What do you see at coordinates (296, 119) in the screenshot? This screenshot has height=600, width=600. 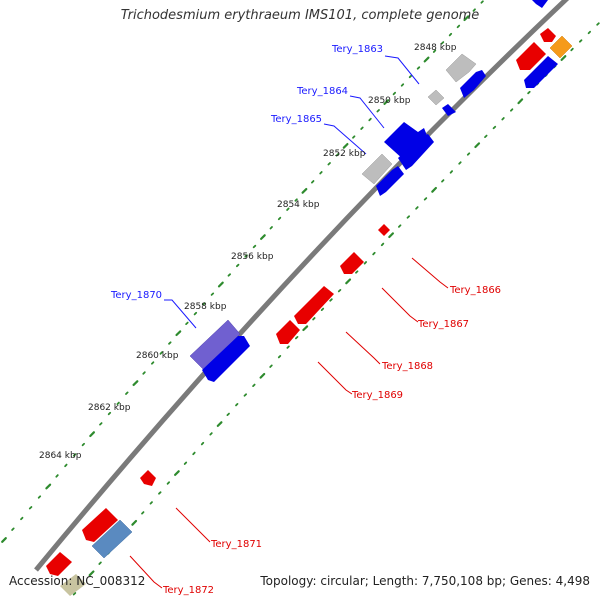 I see `gene-label-tery-1865: Tery_1865` at bounding box center [296, 119].